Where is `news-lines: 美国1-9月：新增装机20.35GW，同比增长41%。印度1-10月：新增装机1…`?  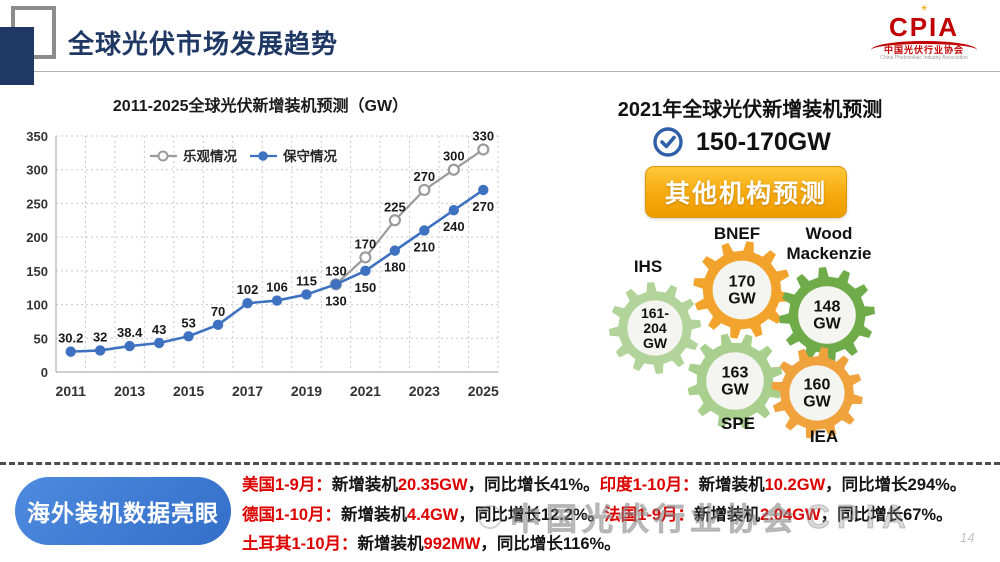
news-lines: 美国1-9月：新增装机20.35GW，同比增长41%。印度1-10月：新增装机1… is located at coordinates (609, 515).